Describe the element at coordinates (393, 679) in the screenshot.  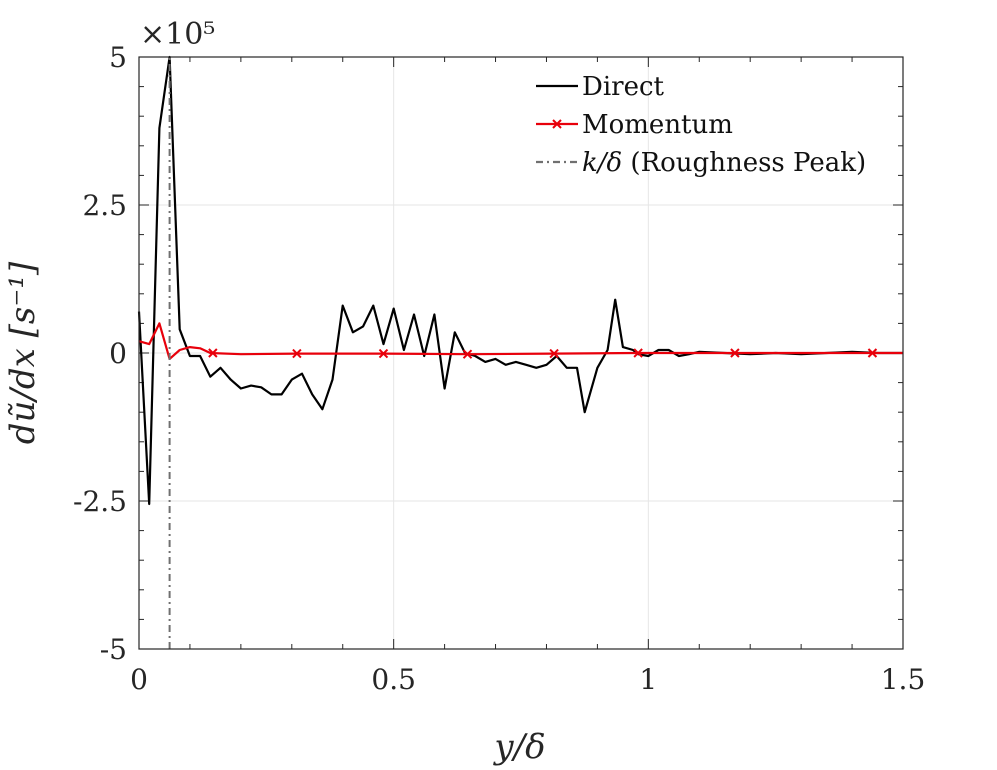
I see `x-tick-label: 0.5` at that location.